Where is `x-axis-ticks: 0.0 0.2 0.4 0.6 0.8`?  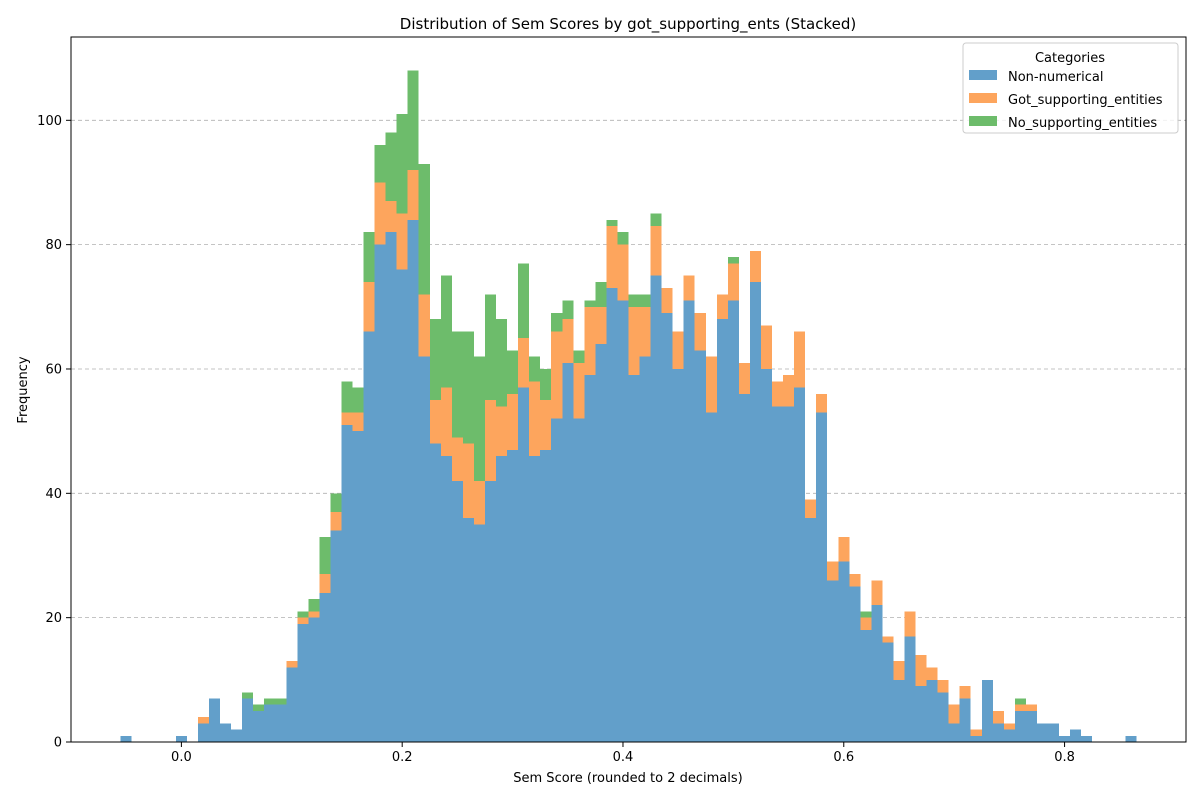
x-axis-ticks: 0.0 0.2 0.4 0.6 0.8 is located at coordinates (623, 753).